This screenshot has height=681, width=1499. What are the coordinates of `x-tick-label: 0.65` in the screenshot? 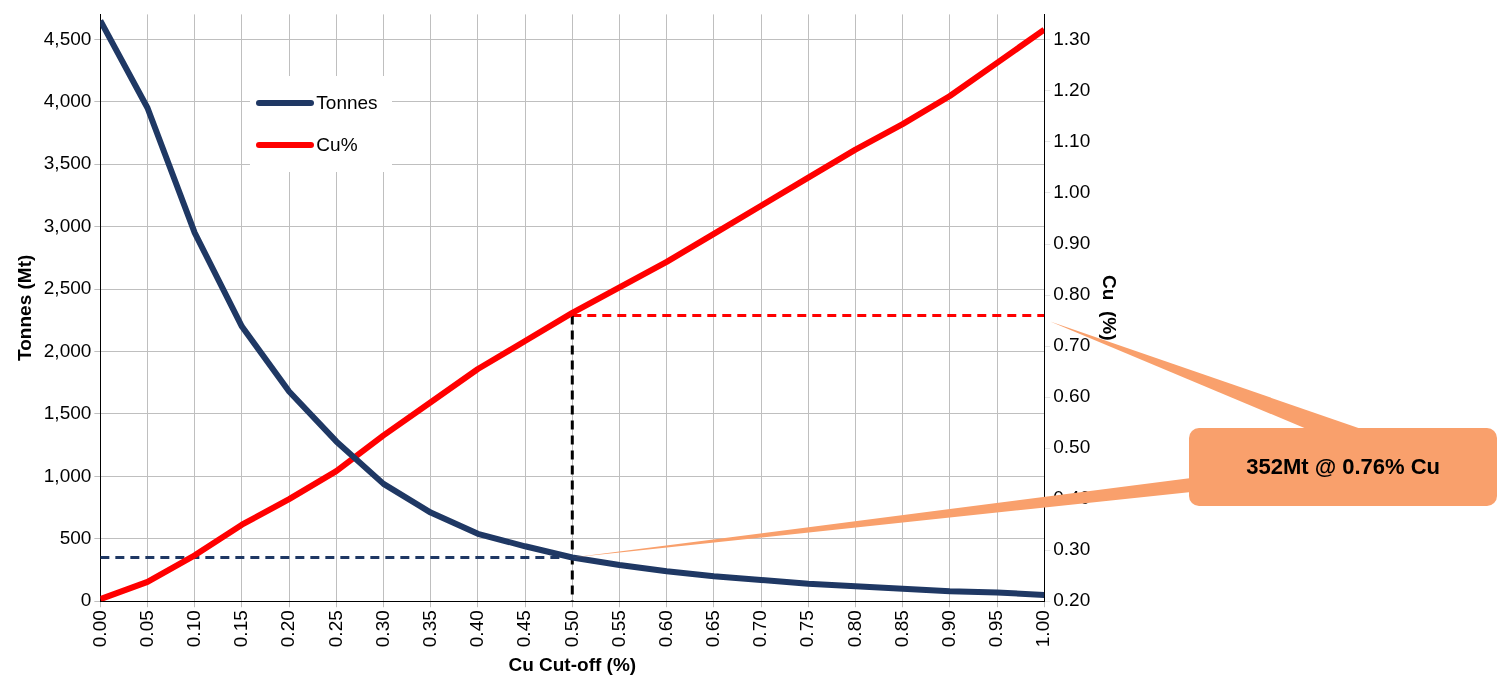 It's located at (713, 629).